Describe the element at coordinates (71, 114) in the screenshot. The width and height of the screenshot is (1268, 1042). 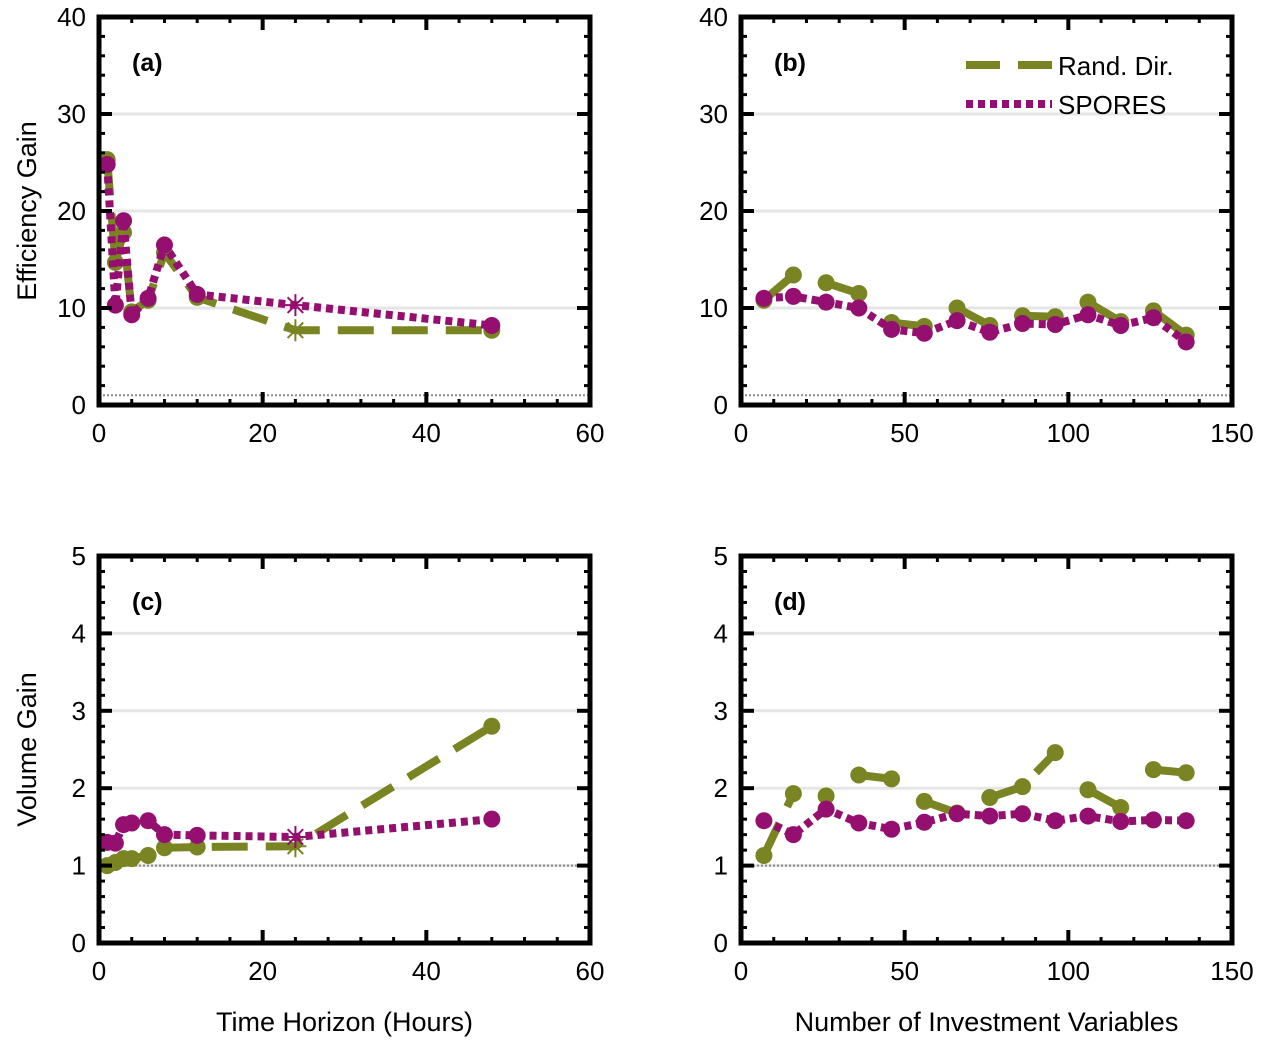
I see `y-tick-label: 30` at that location.